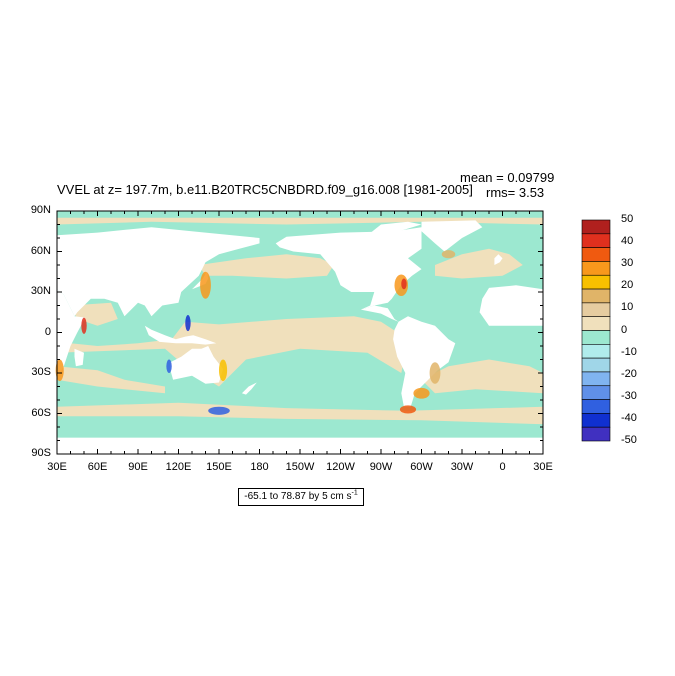  I want to click on land-africa, so click(71, 333).